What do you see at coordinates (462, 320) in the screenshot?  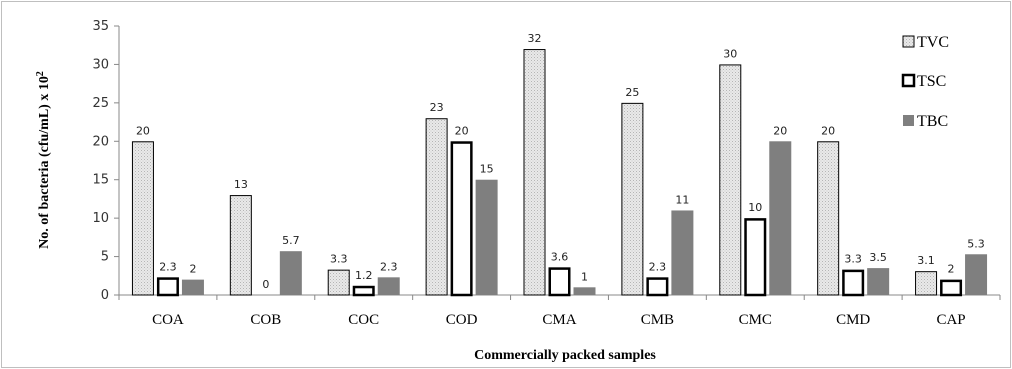 I see `x-category-label: COD` at bounding box center [462, 320].